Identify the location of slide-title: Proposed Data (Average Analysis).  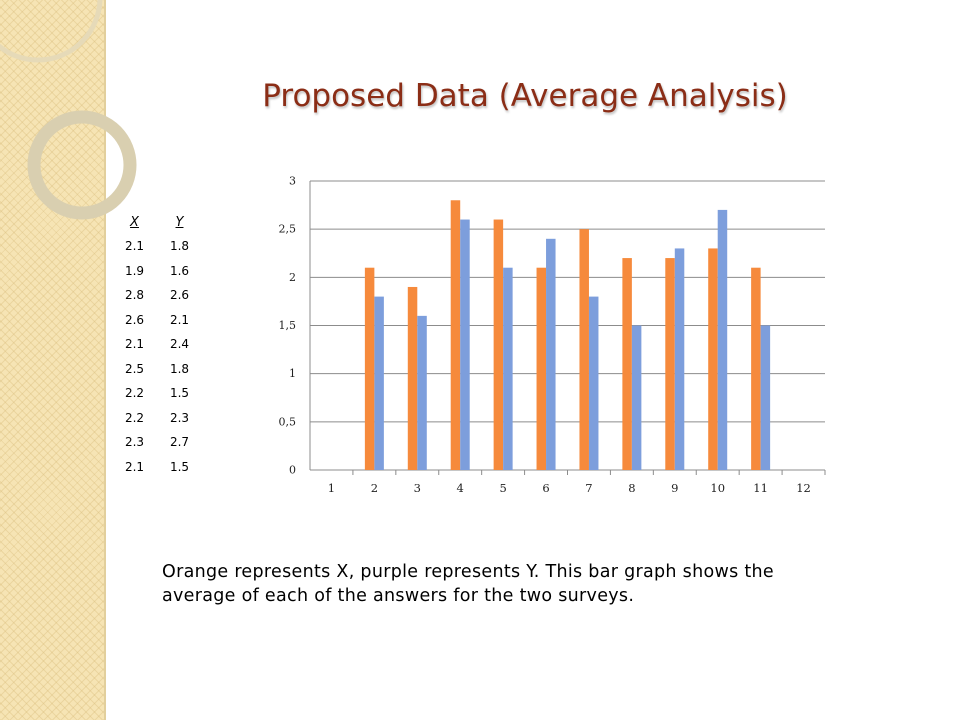
(525, 96).